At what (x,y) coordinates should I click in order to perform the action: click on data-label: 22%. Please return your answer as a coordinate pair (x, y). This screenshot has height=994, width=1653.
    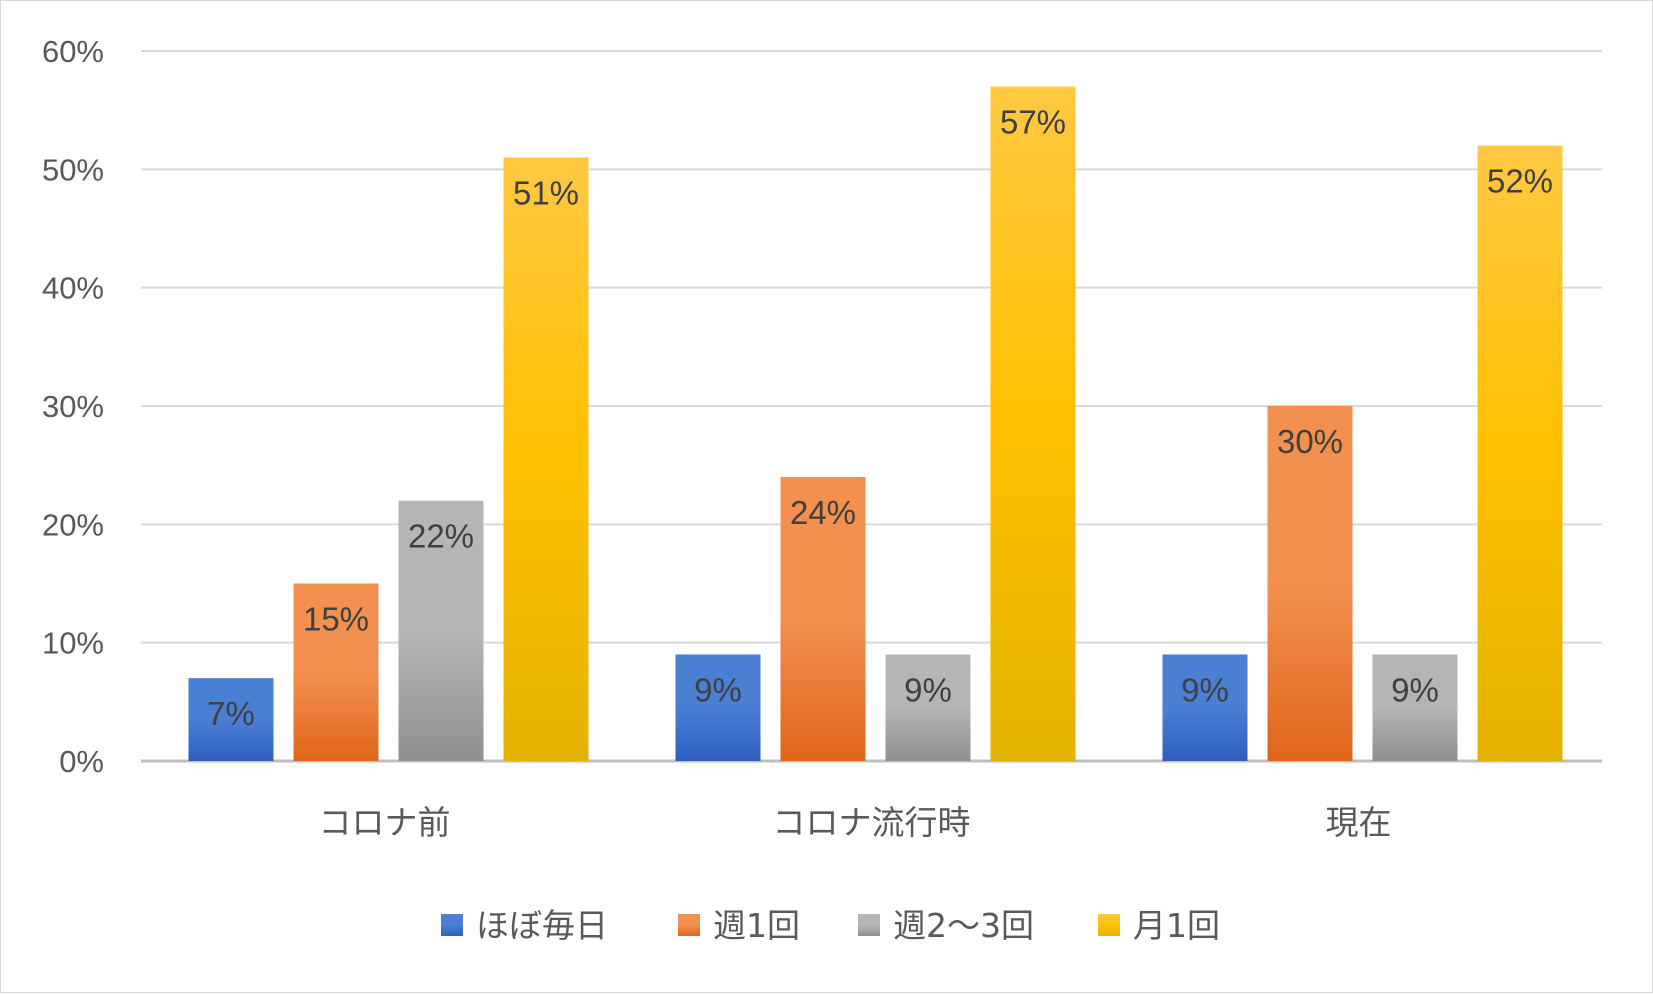
    Looking at the image, I should click on (441, 536).